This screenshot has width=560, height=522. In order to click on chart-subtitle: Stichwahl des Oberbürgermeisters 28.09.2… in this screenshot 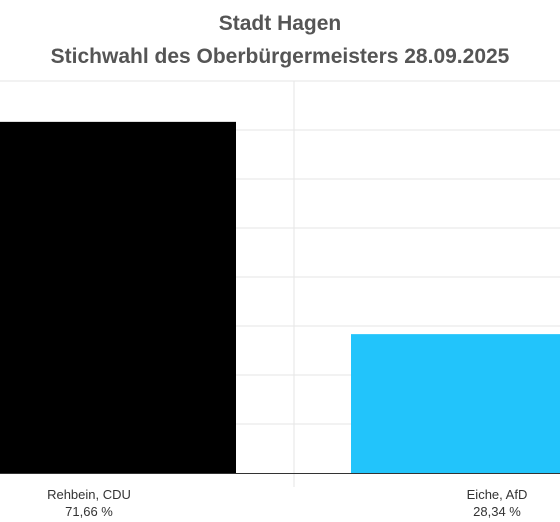, I will do `click(280, 56)`.